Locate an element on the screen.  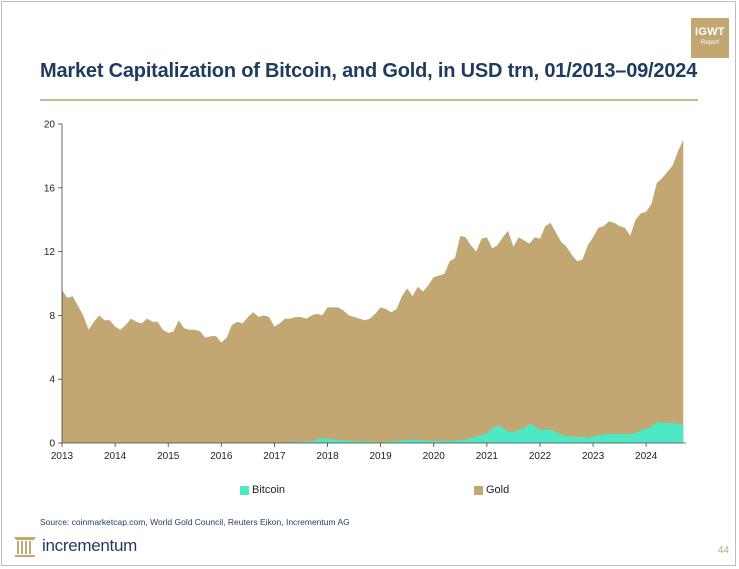
x-tick-label: 2020 is located at coordinates (434, 456).